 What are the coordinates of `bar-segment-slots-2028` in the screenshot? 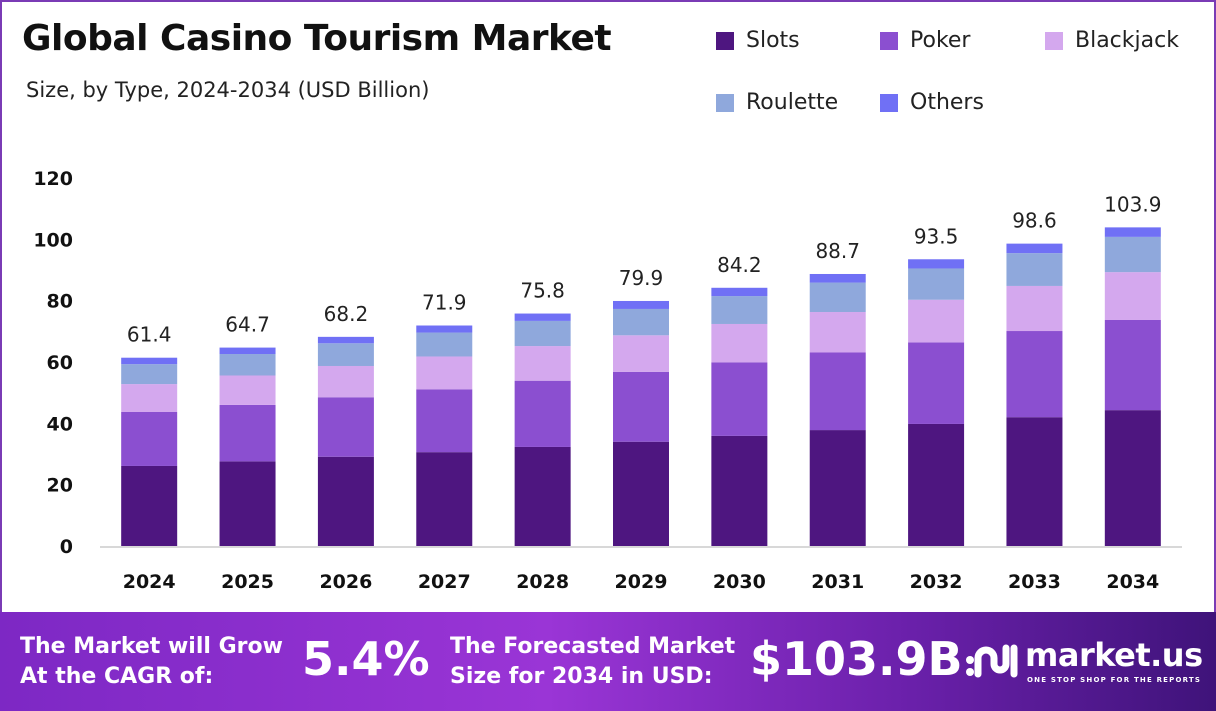 It's located at (542, 496).